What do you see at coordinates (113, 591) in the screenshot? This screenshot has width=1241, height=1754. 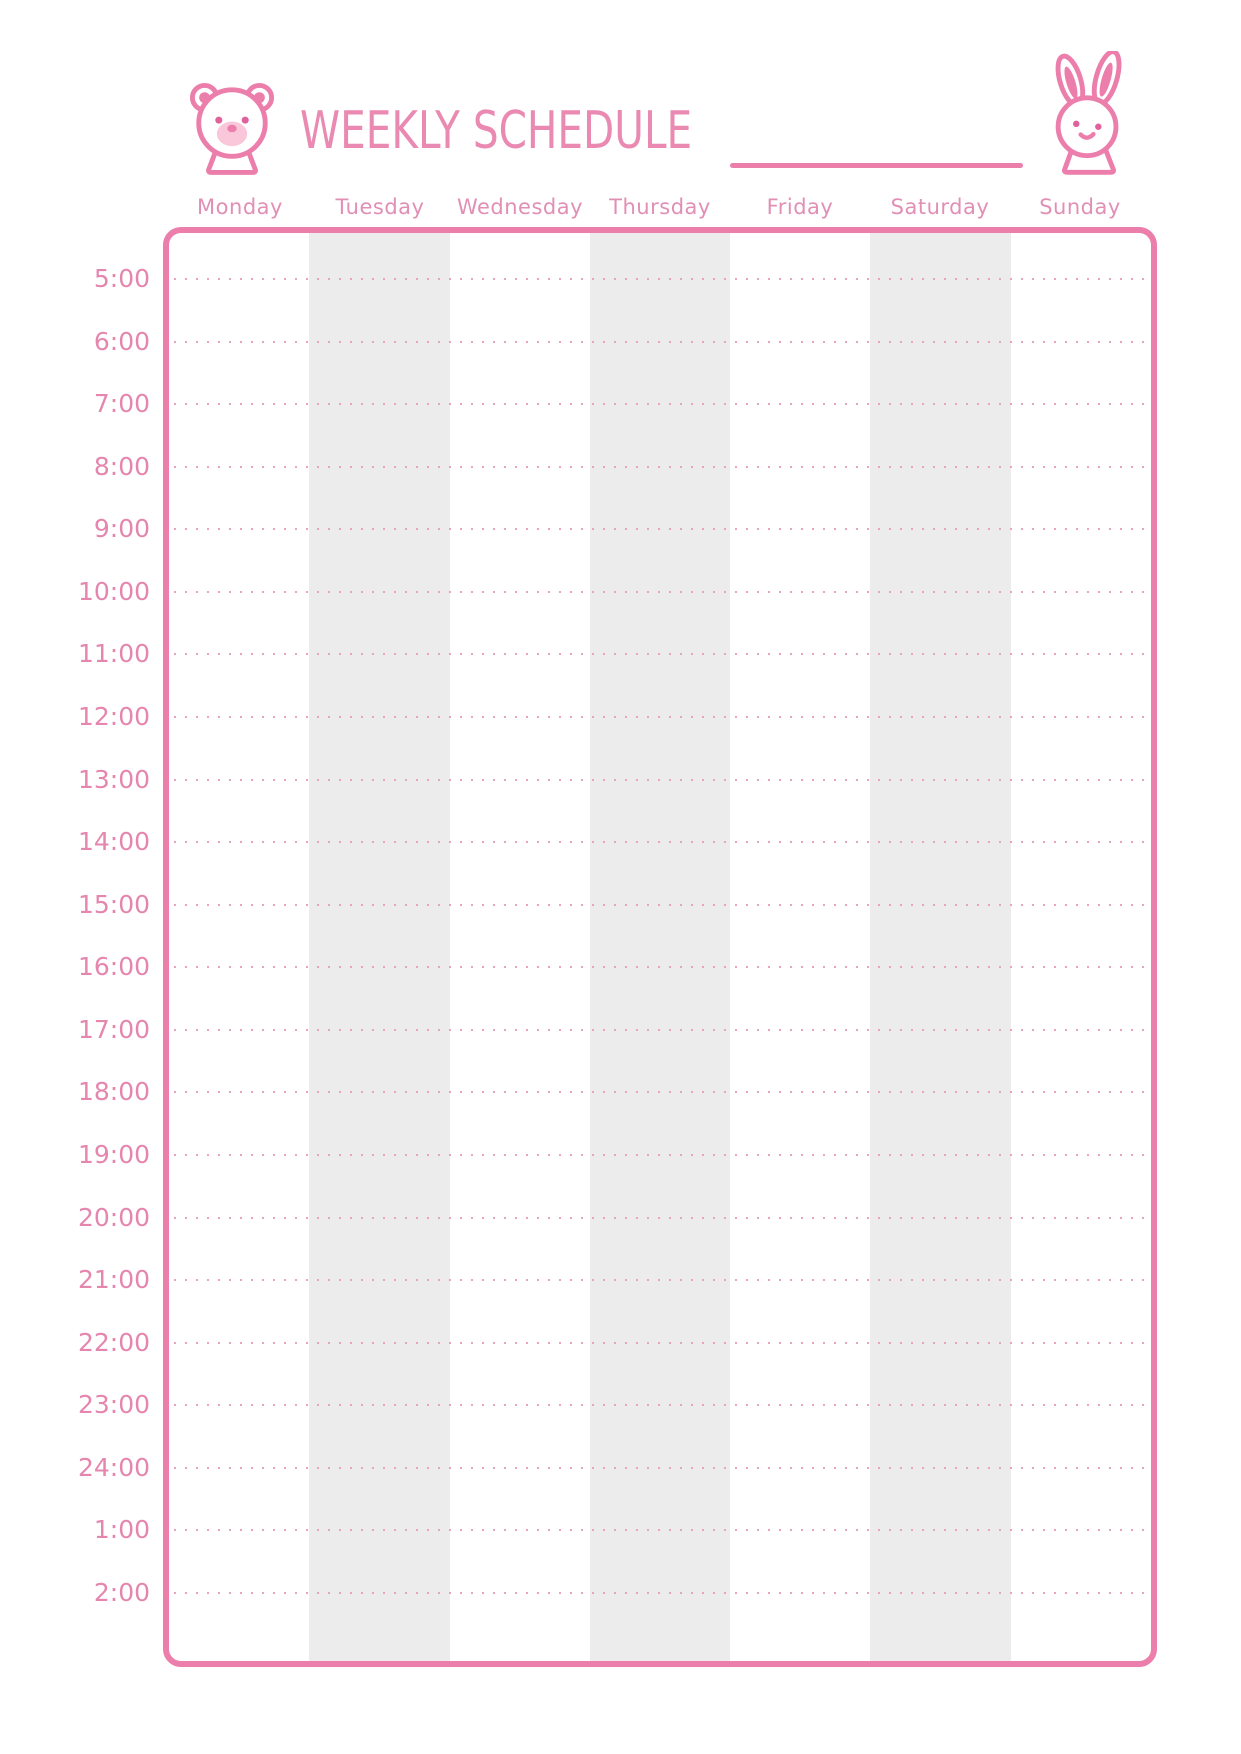 I see `time-label-1000: 10:00` at bounding box center [113, 591].